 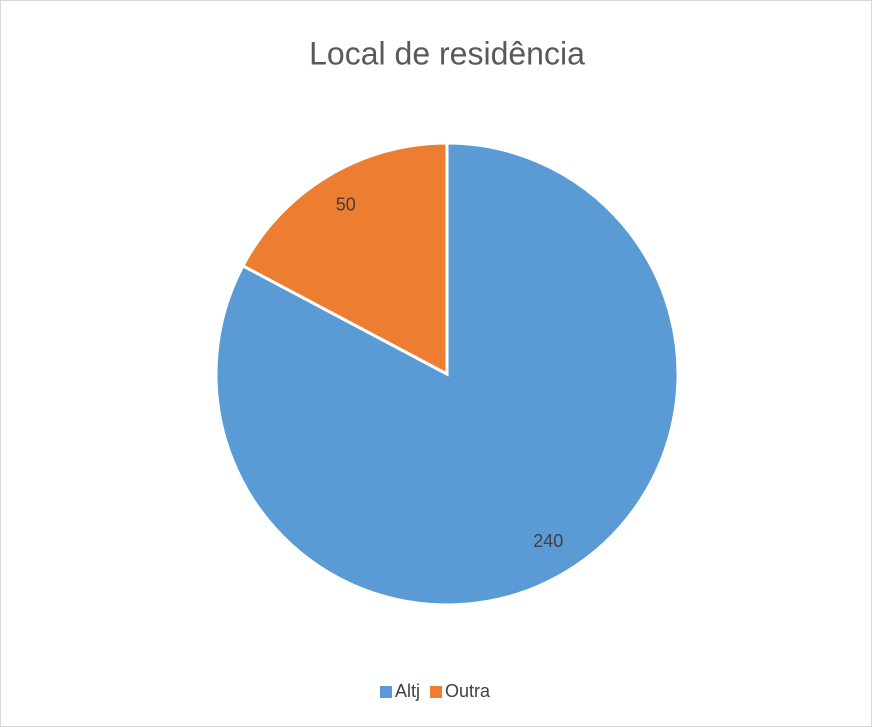 I want to click on data-label: 240, so click(x=548, y=541).